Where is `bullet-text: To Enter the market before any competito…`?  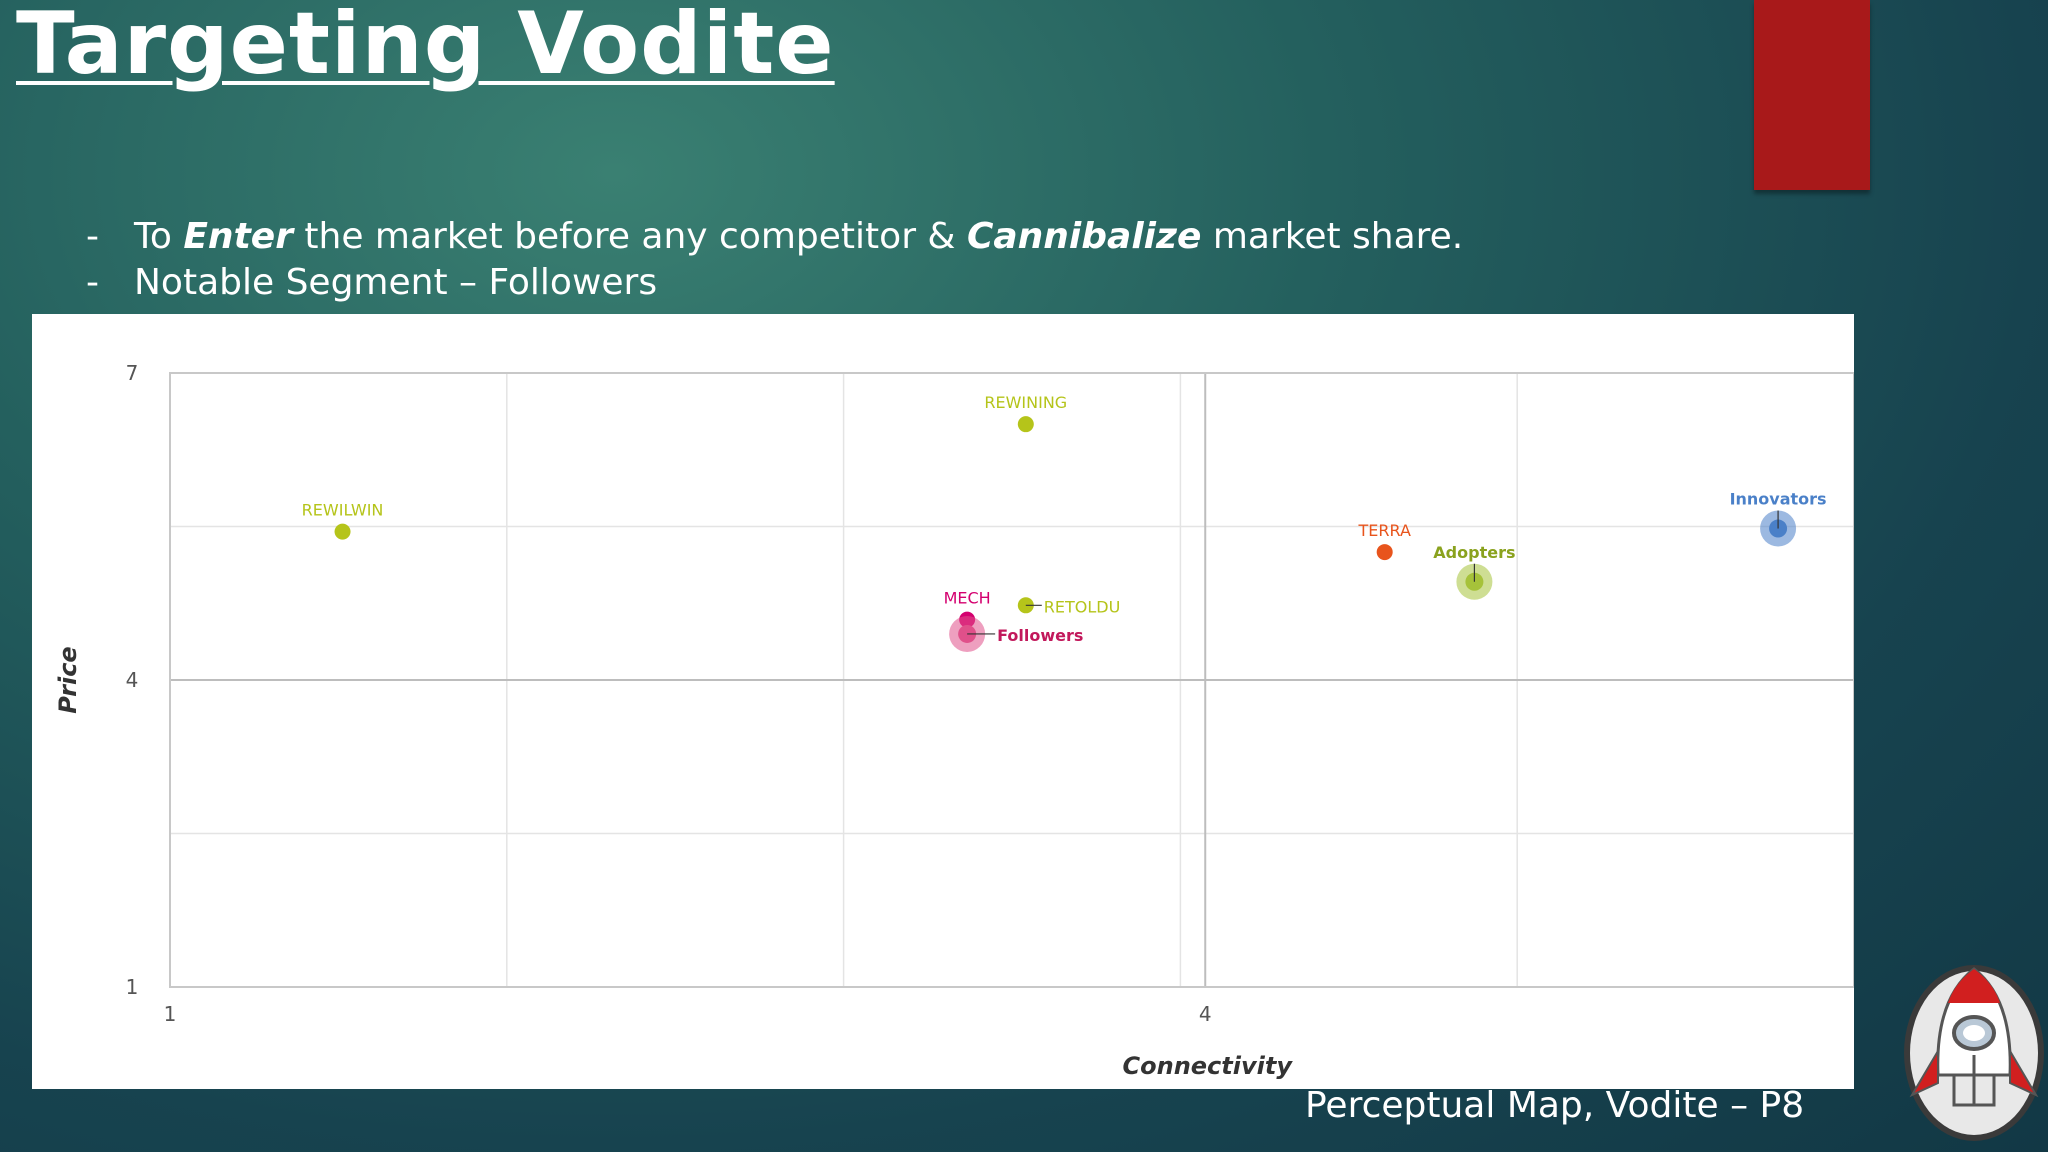
bullet-text: To Enter the market before any competito… is located at coordinates (798, 237).